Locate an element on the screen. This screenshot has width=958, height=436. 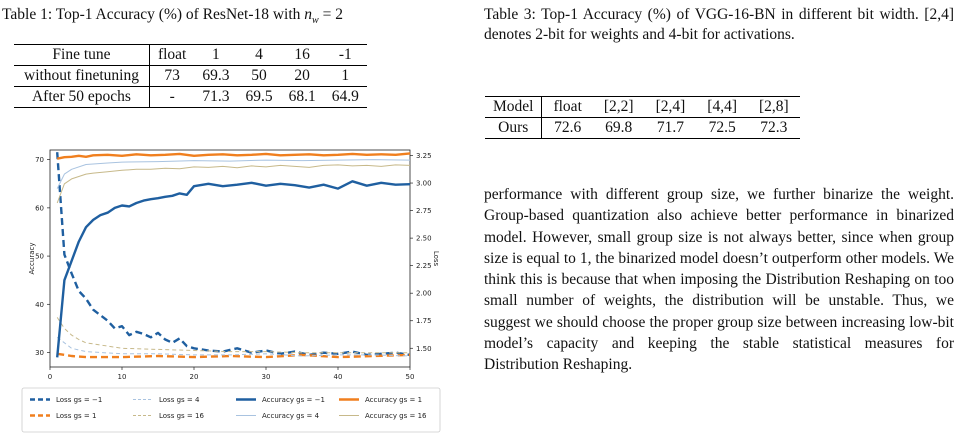
table-header: Model is located at coordinates (513, 106).